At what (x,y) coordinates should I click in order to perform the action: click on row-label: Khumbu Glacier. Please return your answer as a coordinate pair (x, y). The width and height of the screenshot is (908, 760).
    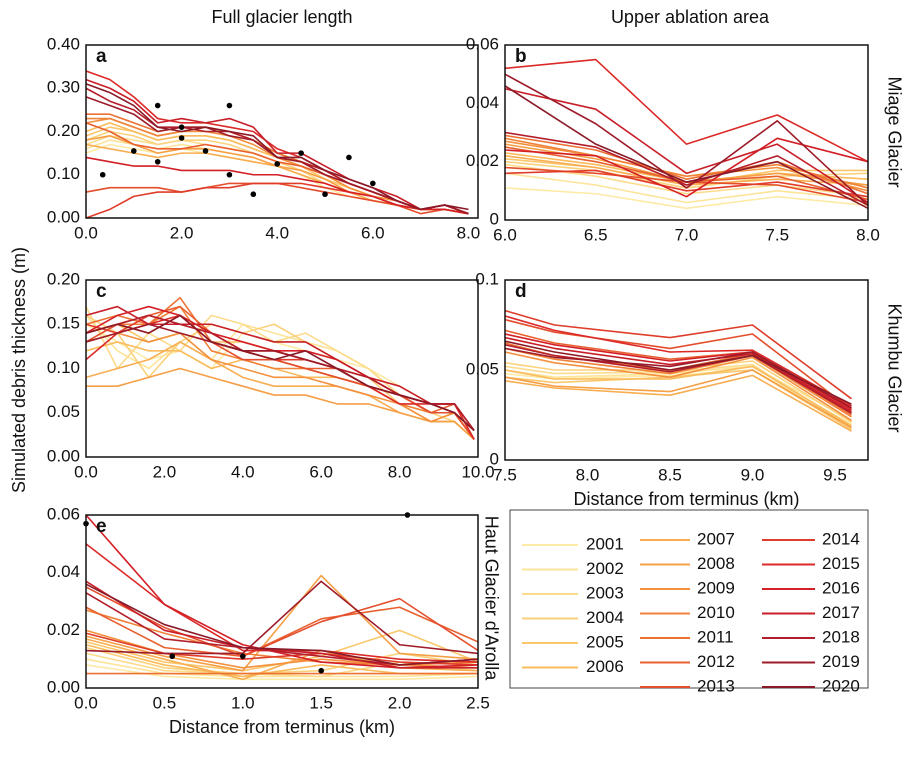
    Looking at the image, I should click on (894, 367).